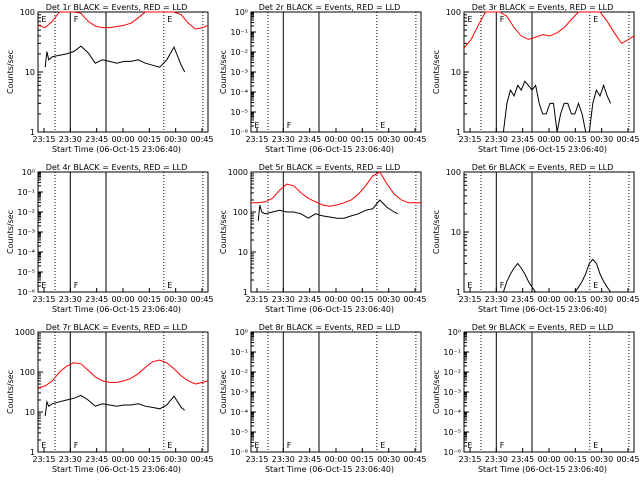 The image size is (640, 480). Describe the element at coordinates (26, 232) in the screenshot. I see `y-tick-label: 10⁻³` at that location.